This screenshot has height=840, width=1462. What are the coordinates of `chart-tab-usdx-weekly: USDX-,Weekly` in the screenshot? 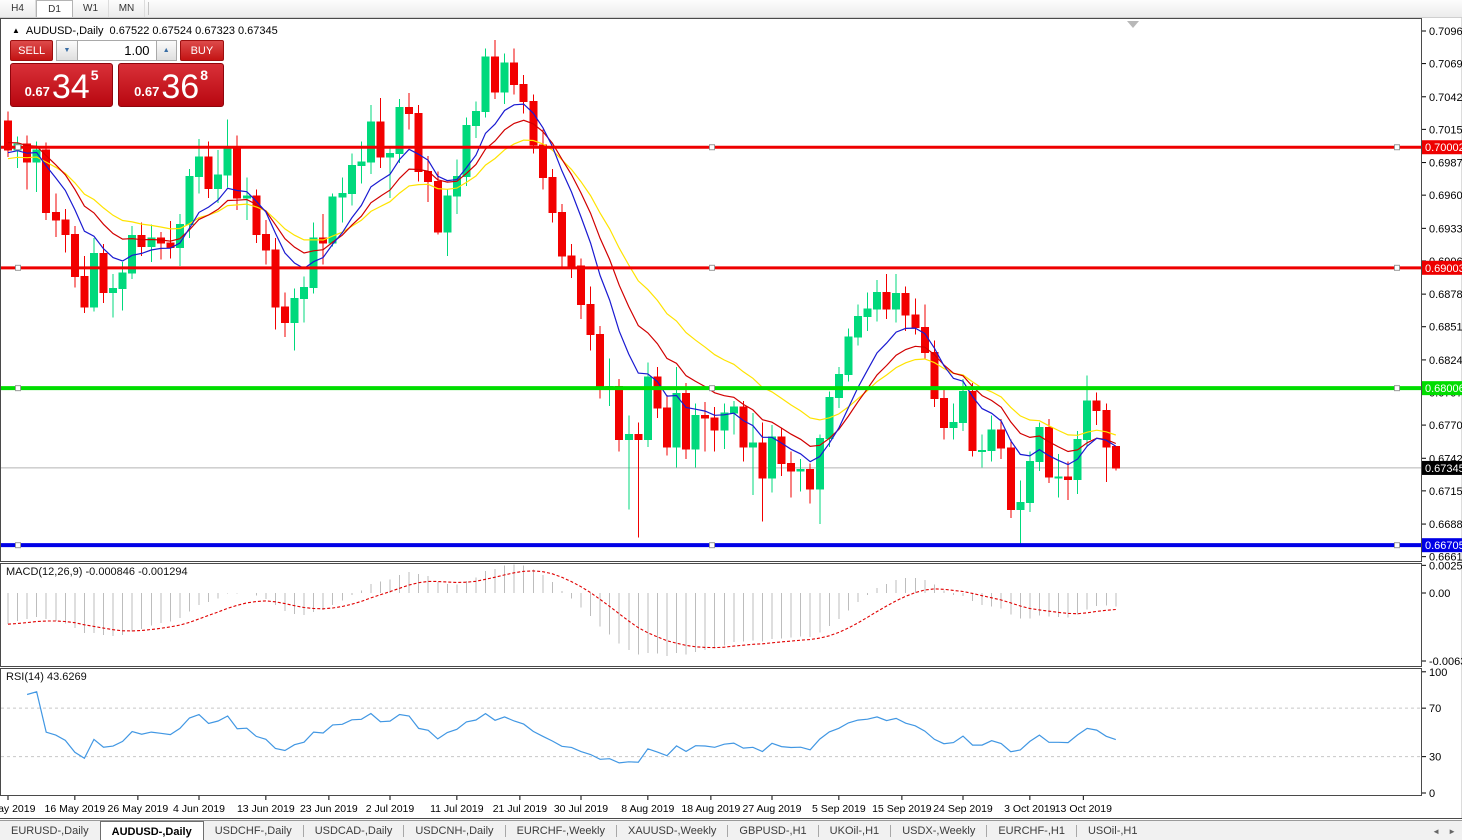 It's located at (939, 831).